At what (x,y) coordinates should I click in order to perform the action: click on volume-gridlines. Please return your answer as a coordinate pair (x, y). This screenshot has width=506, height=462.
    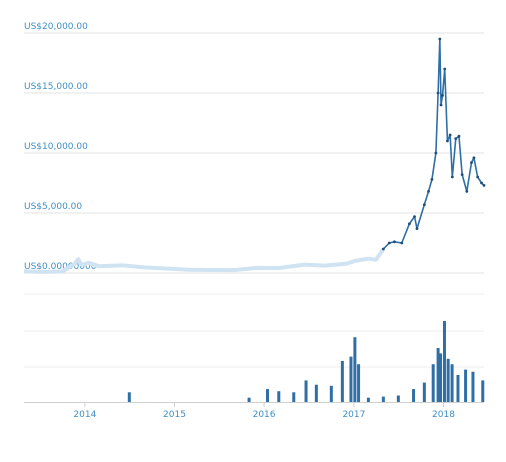
    Looking at the image, I should click on (254, 330).